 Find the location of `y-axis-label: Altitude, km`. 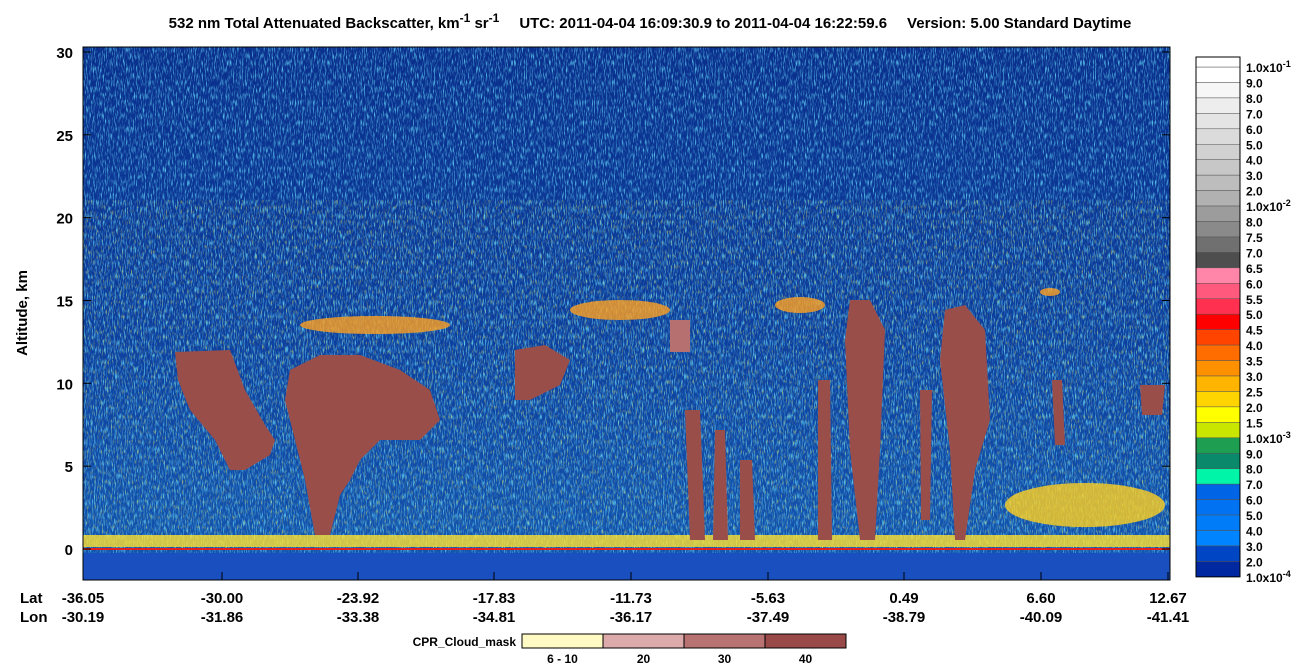

y-axis-label: Altitude, km is located at coordinates (22, 313).